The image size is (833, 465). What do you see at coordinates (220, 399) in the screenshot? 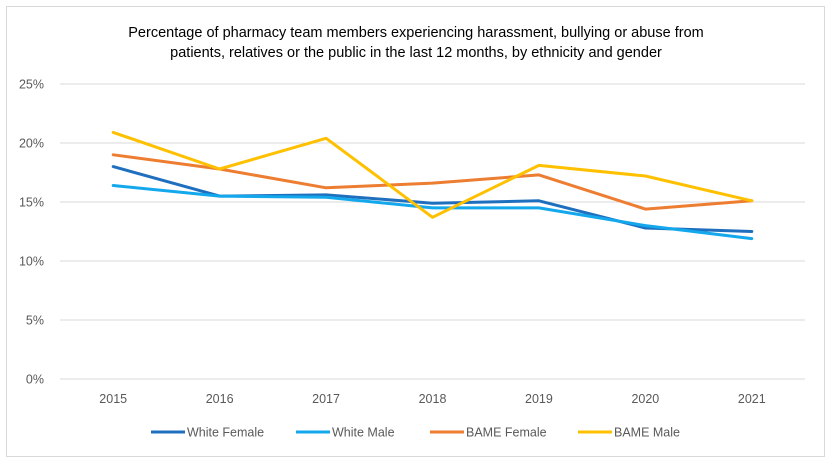
I see `x-tick-label: 2016` at bounding box center [220, 399].